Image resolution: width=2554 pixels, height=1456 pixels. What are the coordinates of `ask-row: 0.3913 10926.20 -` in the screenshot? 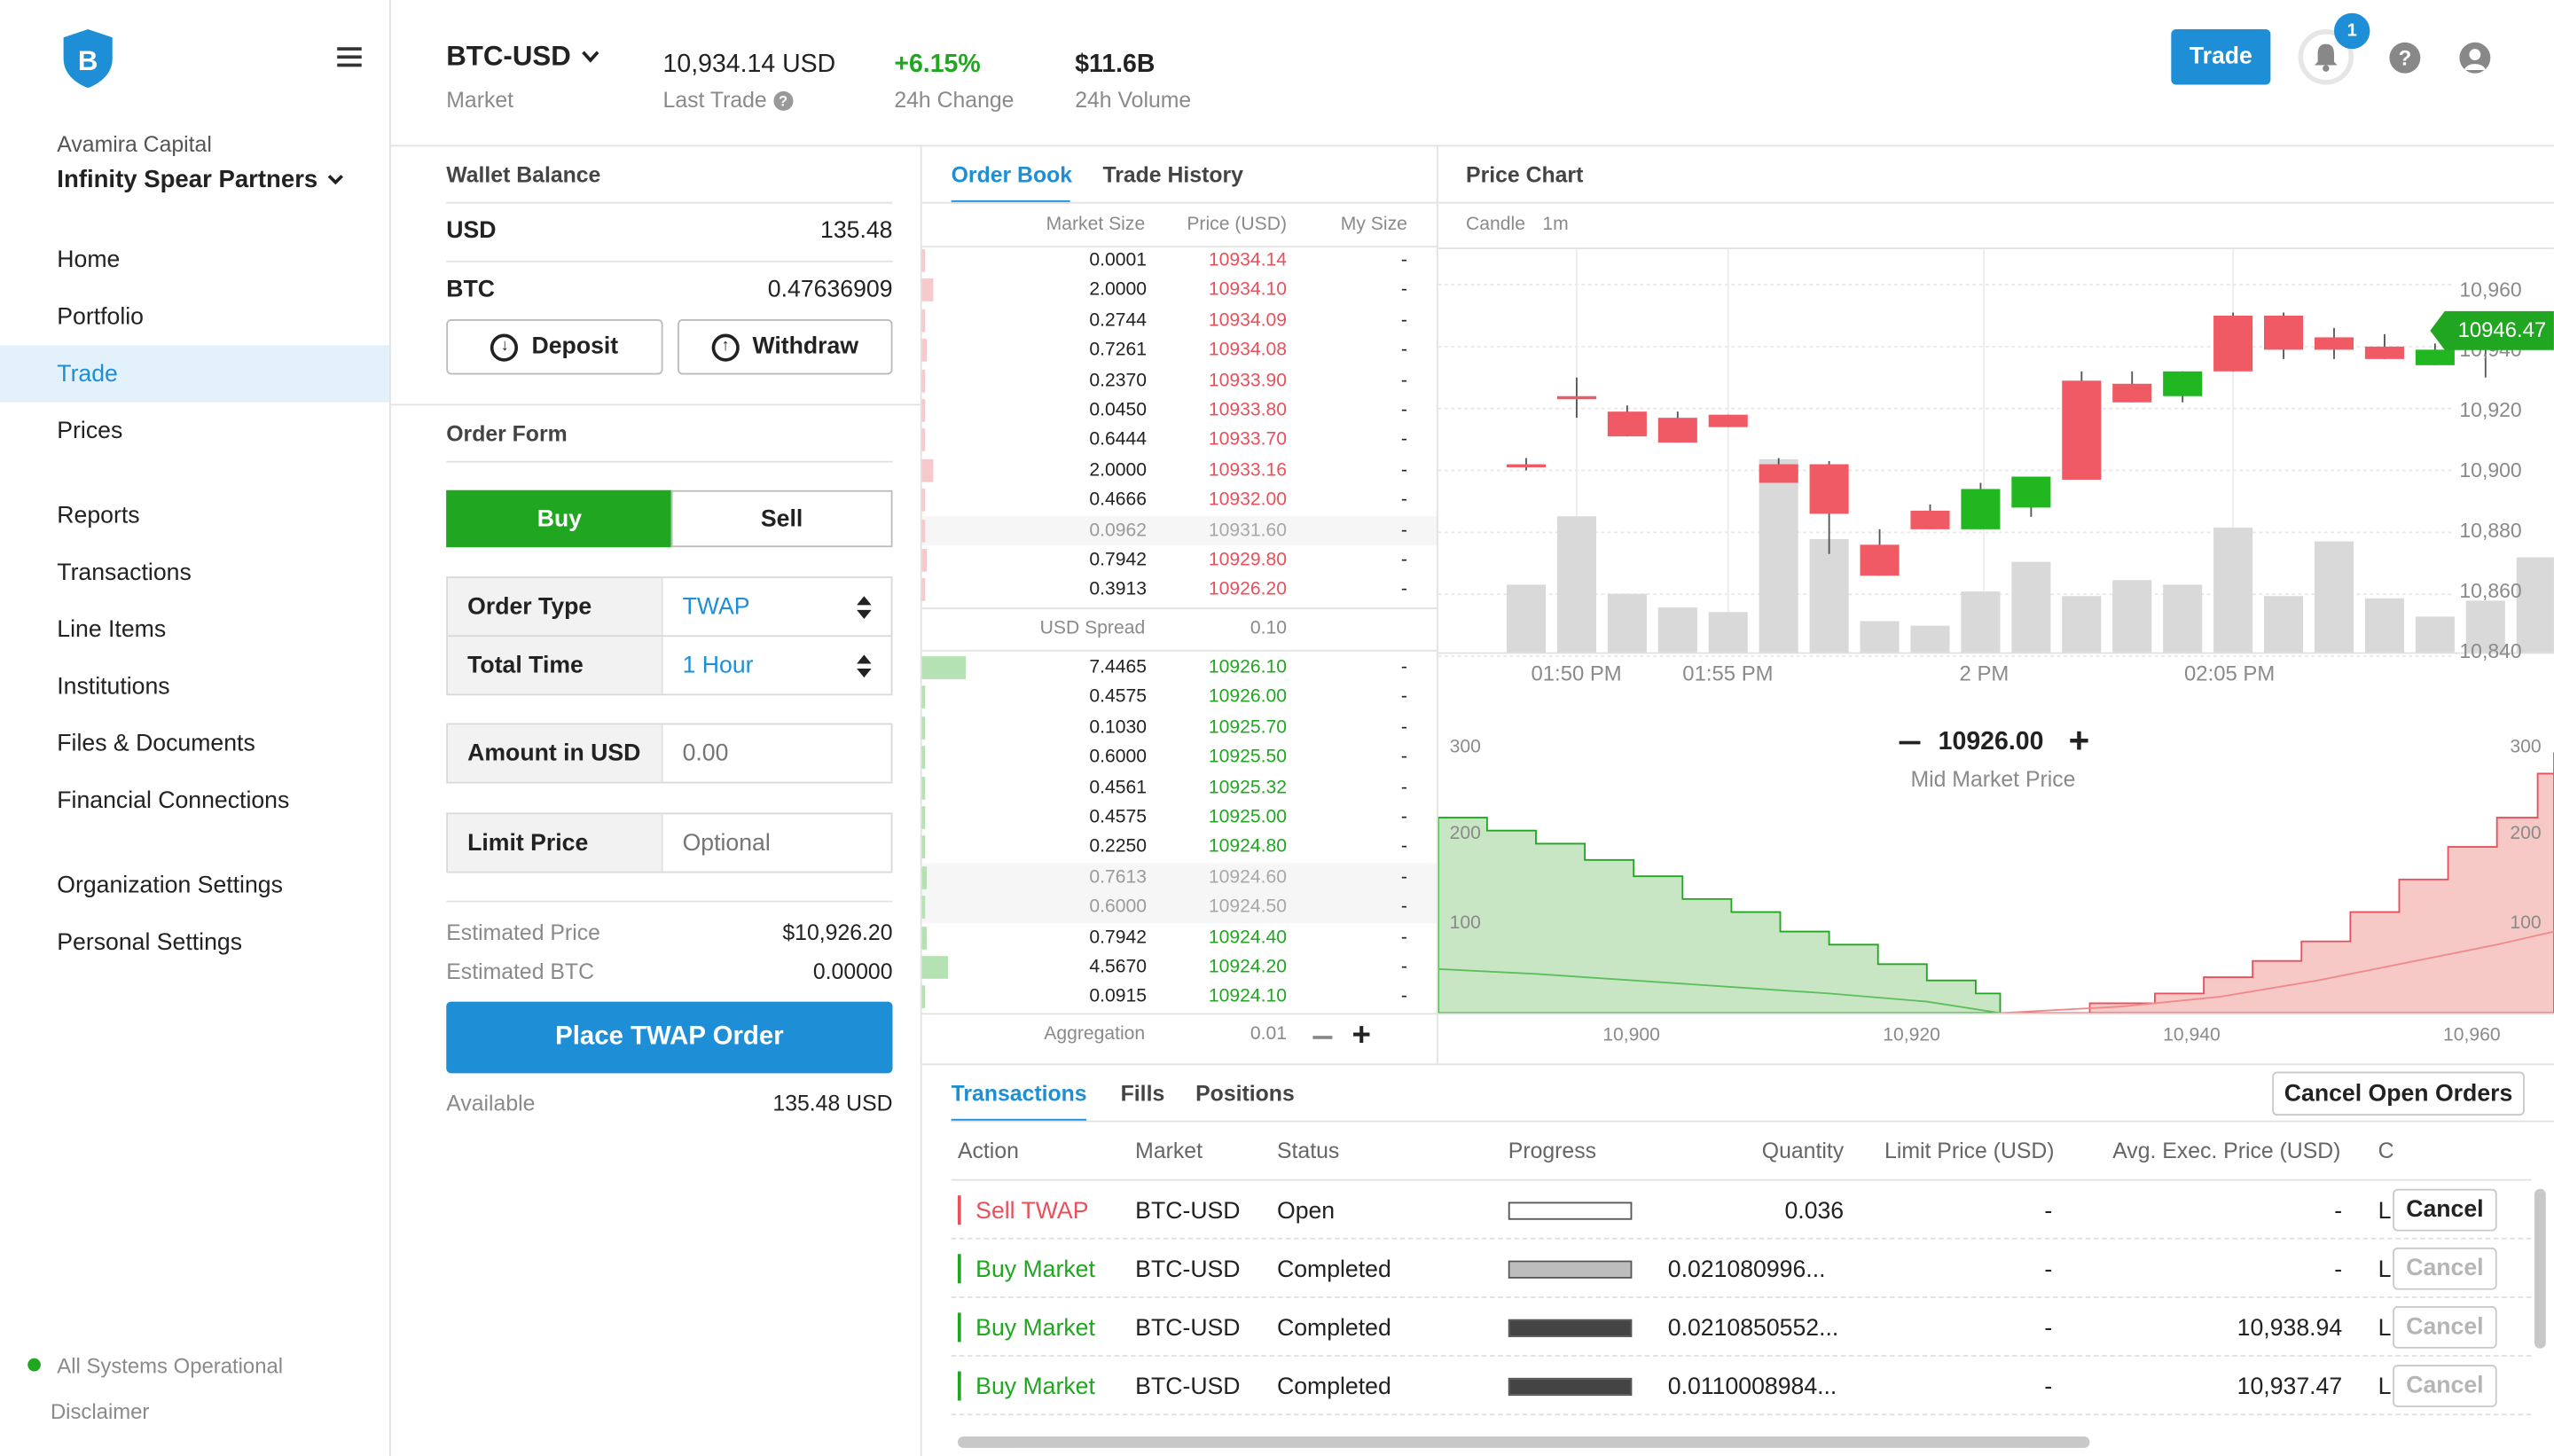 It's located at (1179, 590).